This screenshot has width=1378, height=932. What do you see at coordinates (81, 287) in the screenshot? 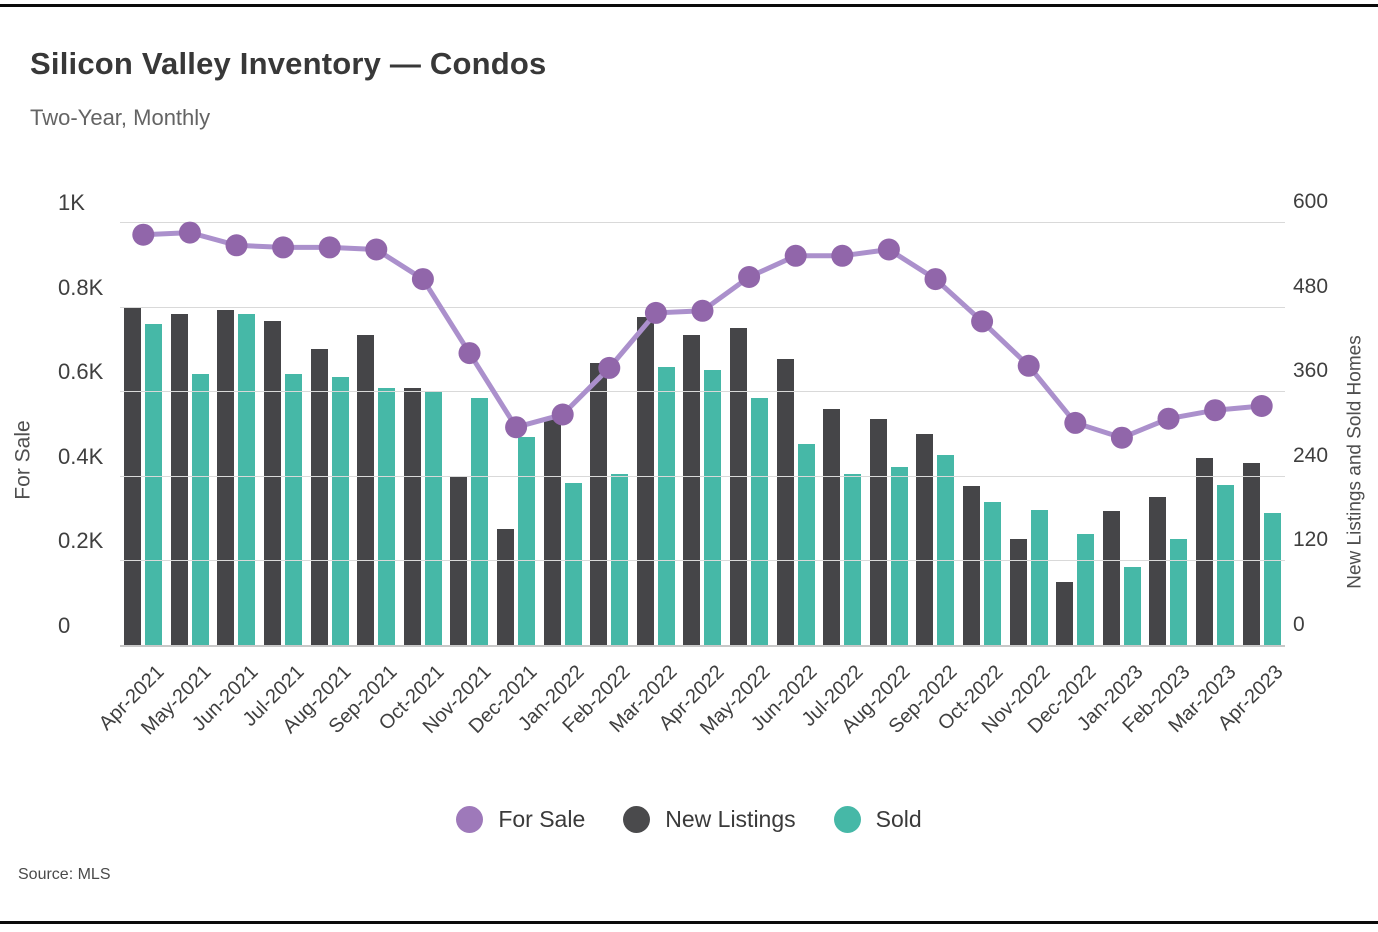
I see `left-tick-label: 0.8K` at bounding box center [81, 287].